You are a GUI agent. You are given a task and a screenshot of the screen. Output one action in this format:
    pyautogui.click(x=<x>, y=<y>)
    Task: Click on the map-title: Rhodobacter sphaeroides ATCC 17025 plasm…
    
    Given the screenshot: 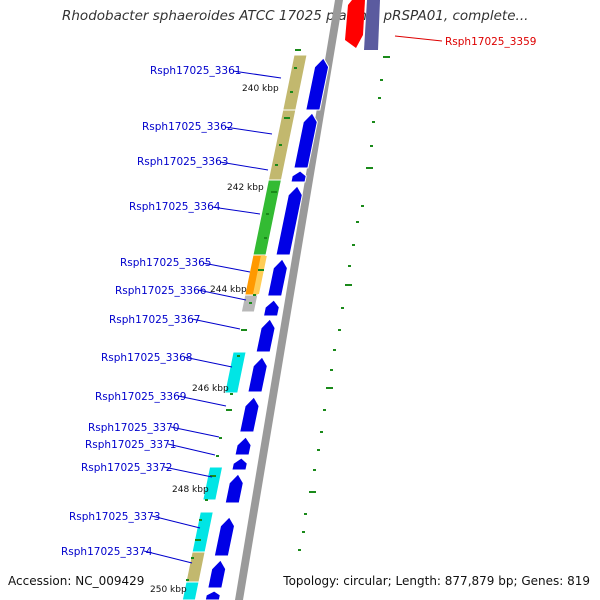 What is the action you would take?
    pyautogui.click(x=295, y=16)
    